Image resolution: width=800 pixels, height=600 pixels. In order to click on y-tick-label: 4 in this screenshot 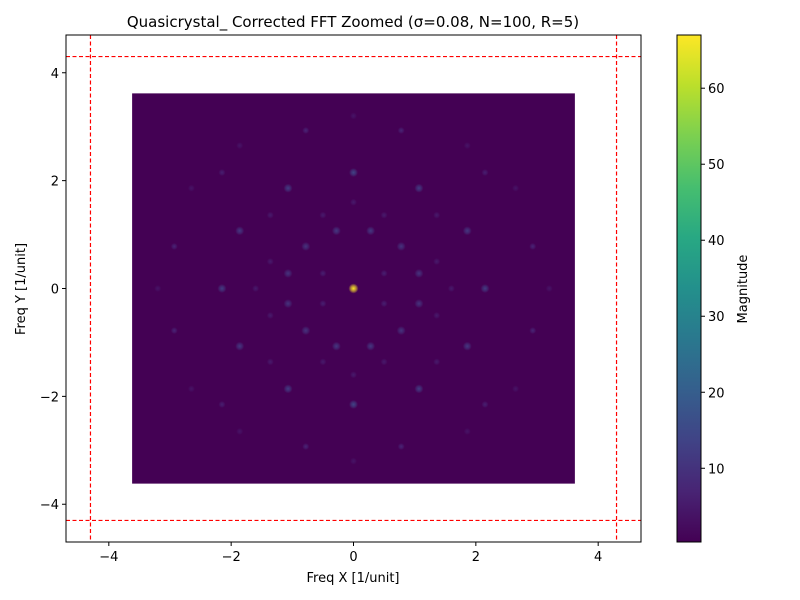, I will do `click(55, 74)`.